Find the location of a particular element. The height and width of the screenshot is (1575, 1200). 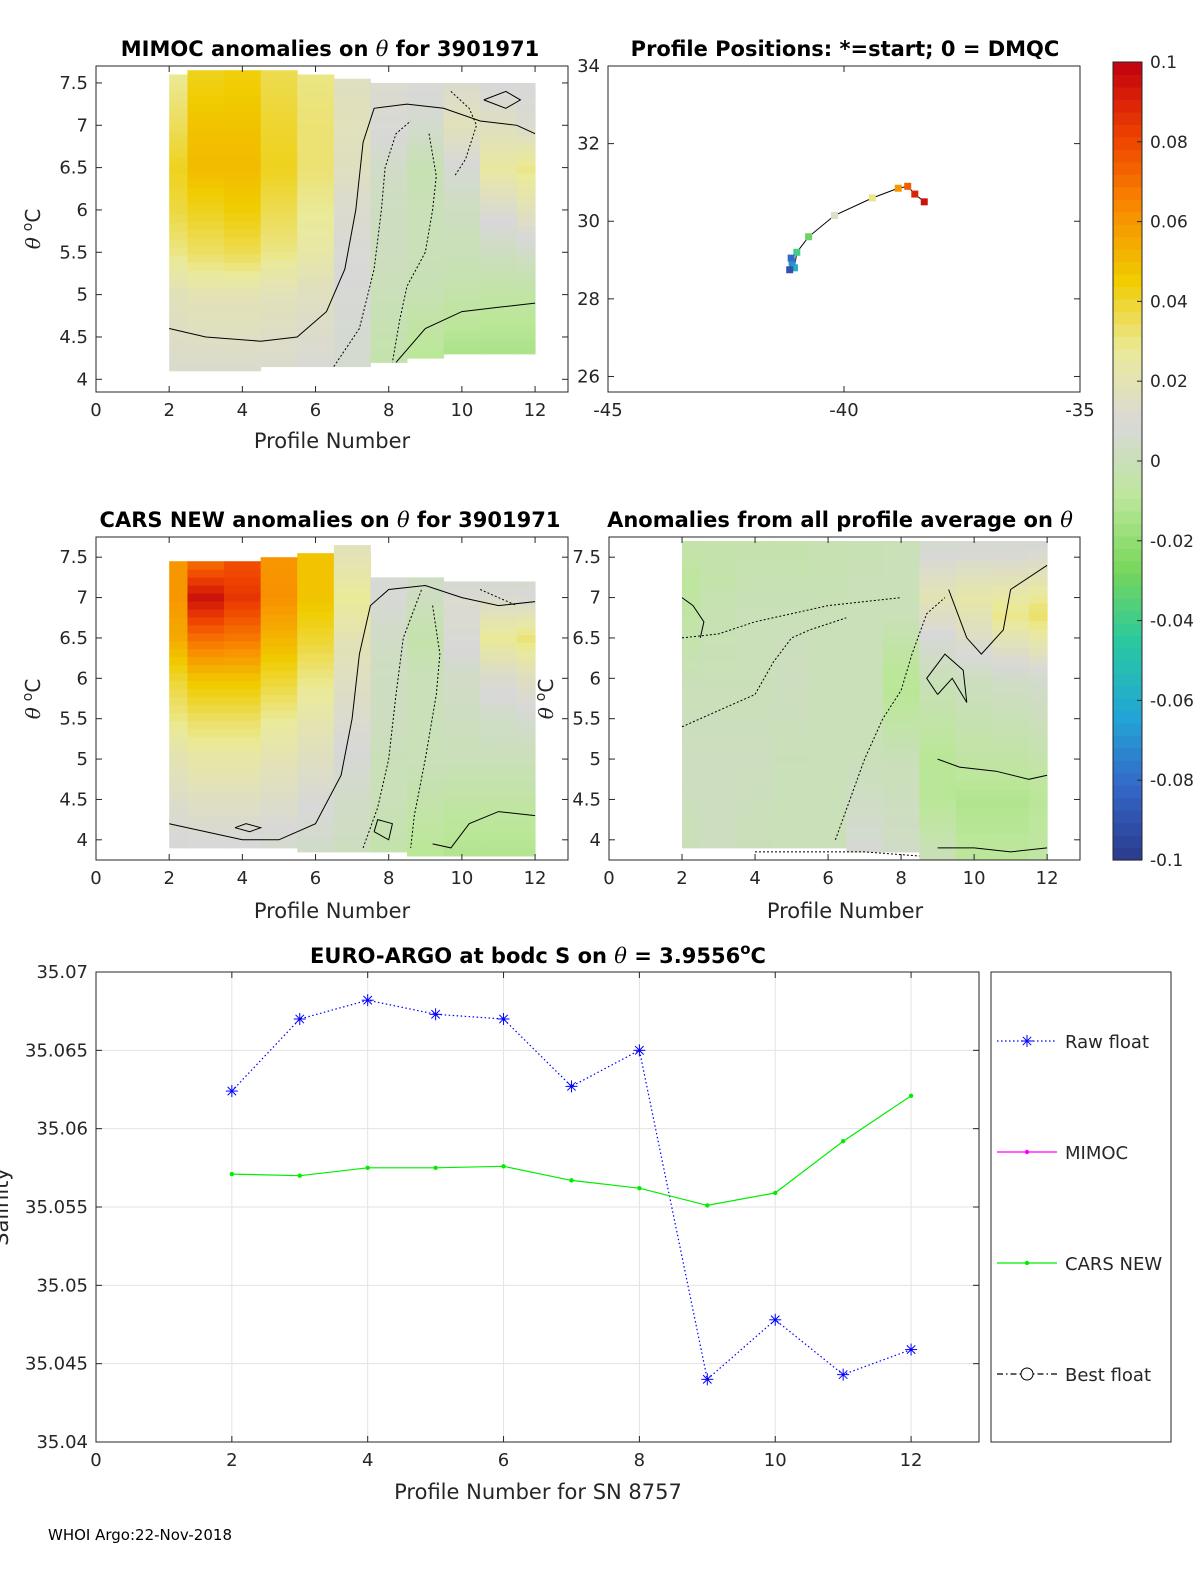

y-axis-label: θoC is located at coordinates (545, 699).